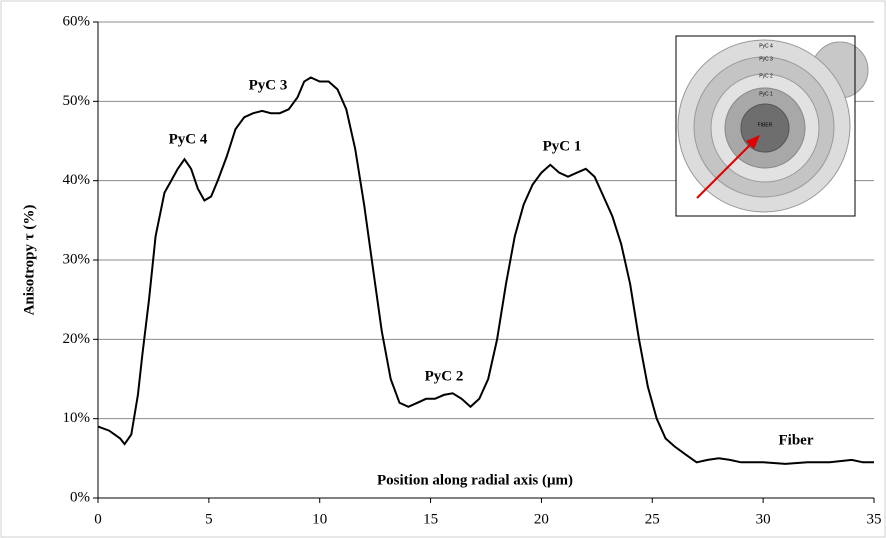 The height and width of the screenshot is (538, 886). I want to click on x-tick-label: 35, so click(874, 519).